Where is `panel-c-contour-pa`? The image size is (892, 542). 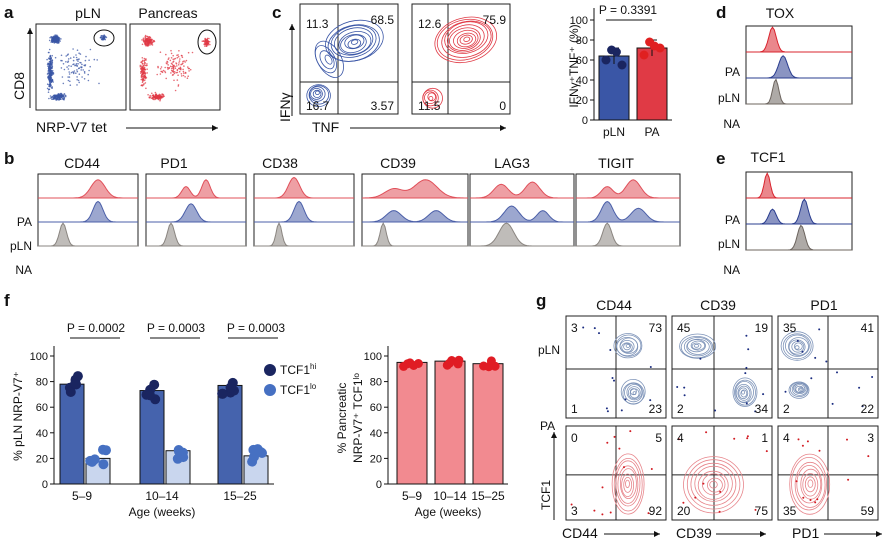
panel-c-contour-pa is located at coordinates (461, 59).